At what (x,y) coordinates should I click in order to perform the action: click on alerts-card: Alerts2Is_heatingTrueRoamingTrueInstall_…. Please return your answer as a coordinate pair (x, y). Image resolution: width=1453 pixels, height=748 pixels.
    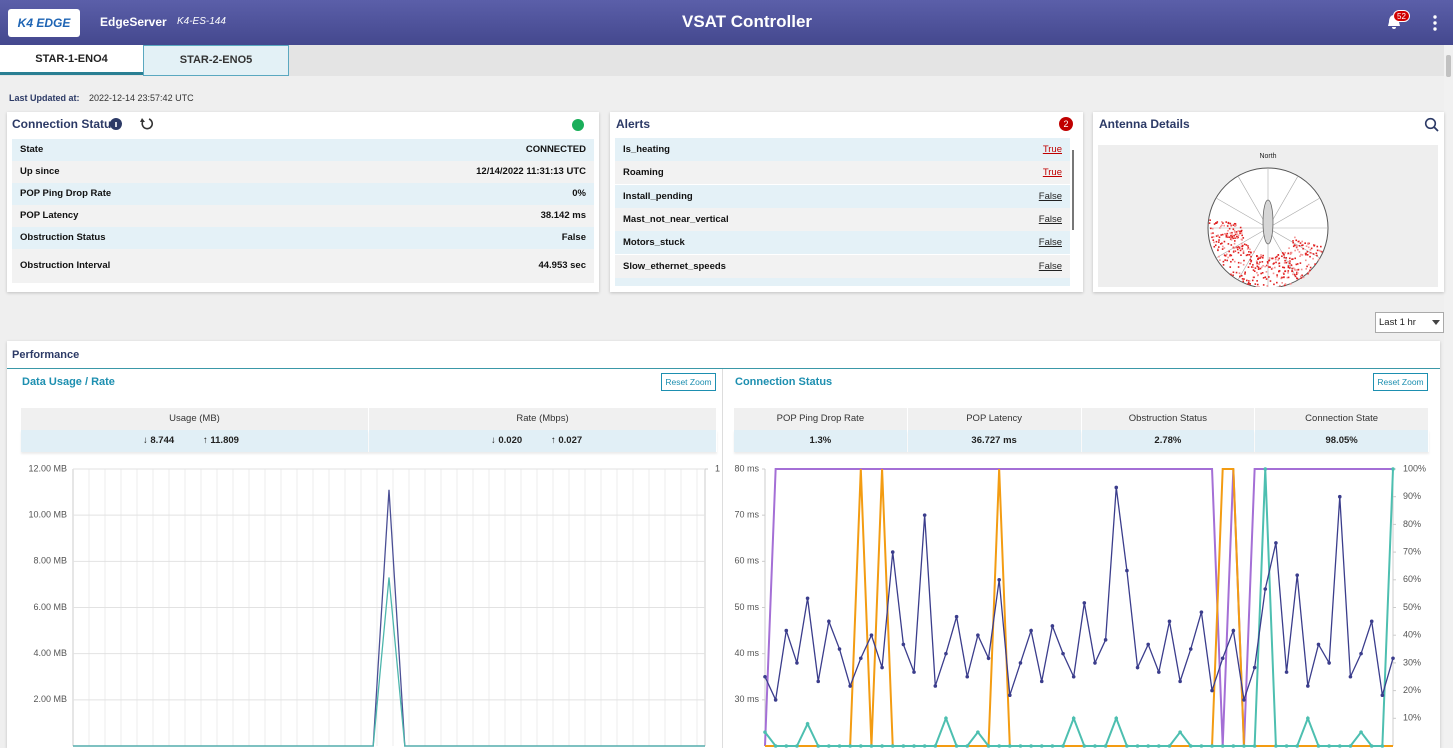
    Looking at the image, I should click on (846, 202).